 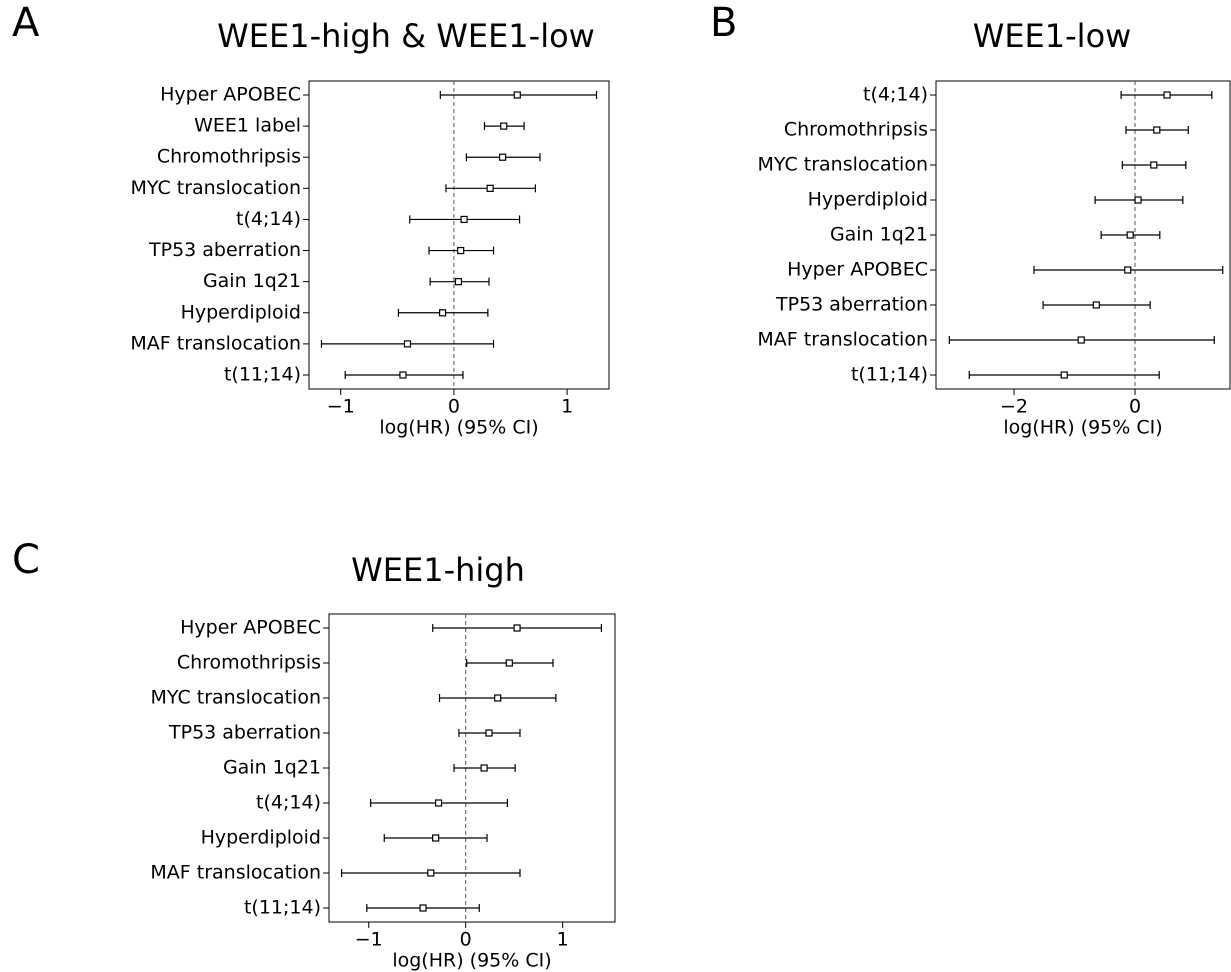 I want to click on chart-title: WEE1-high, so click(x=438, y=570).